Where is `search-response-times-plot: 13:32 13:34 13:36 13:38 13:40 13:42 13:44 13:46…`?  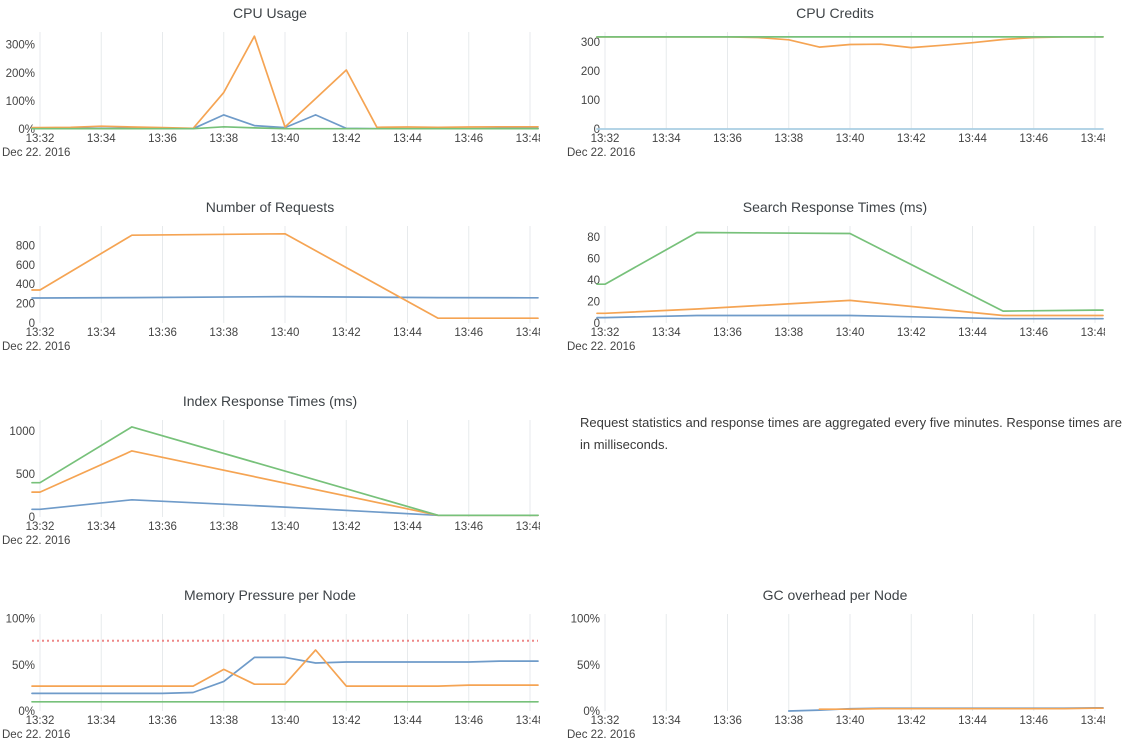 search-response-times-plot: 13:32 13:34 13:36 13:38 13:40 13:42 13:44 13:46… is located at coordinates (835, 288).